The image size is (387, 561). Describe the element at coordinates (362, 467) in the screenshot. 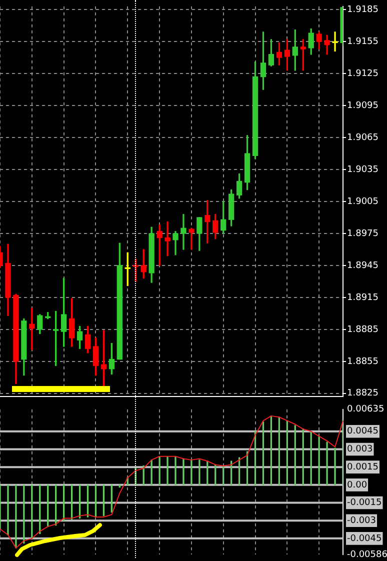

I see `y-tick-label: 0.0015` at that location.